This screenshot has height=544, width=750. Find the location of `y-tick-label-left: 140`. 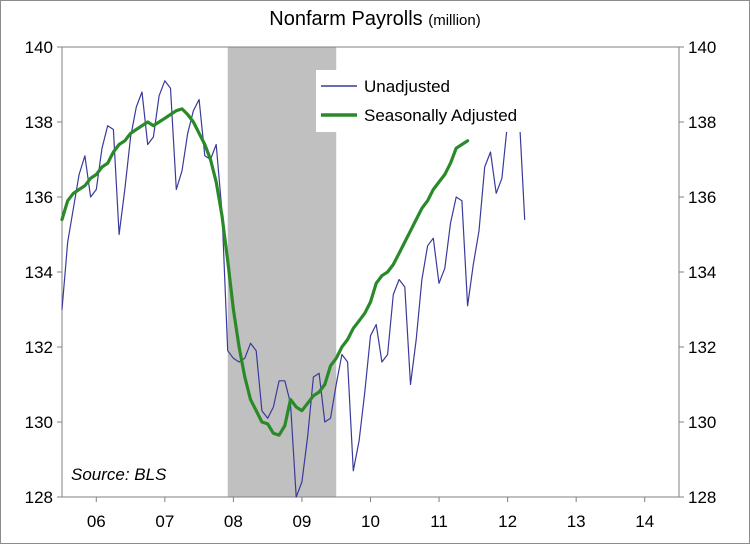

y-tick-label-left: 140 is located at coordinates (39, 47).